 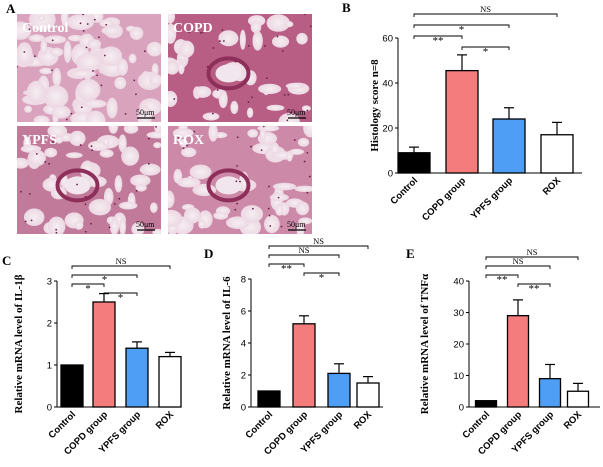 What do you see at coordinates (89, 68) in the screenshot?
I see `histology-tile-control: Control 50μm` at bounding box center [89, 68].